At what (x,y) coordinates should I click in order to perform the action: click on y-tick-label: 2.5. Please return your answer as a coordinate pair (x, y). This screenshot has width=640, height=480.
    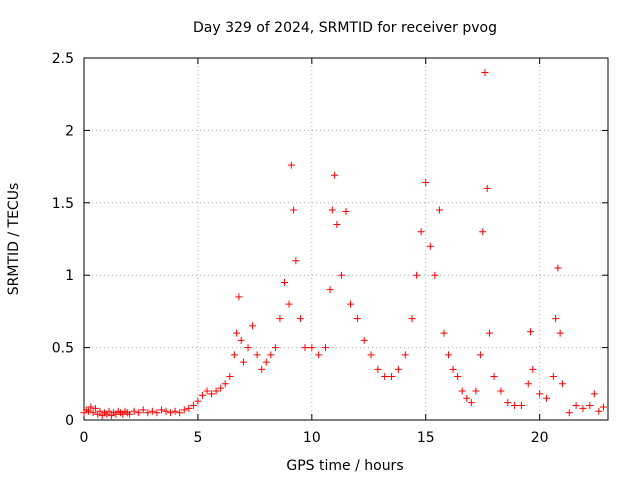
    Looking at the image, I should click on (63, 59).